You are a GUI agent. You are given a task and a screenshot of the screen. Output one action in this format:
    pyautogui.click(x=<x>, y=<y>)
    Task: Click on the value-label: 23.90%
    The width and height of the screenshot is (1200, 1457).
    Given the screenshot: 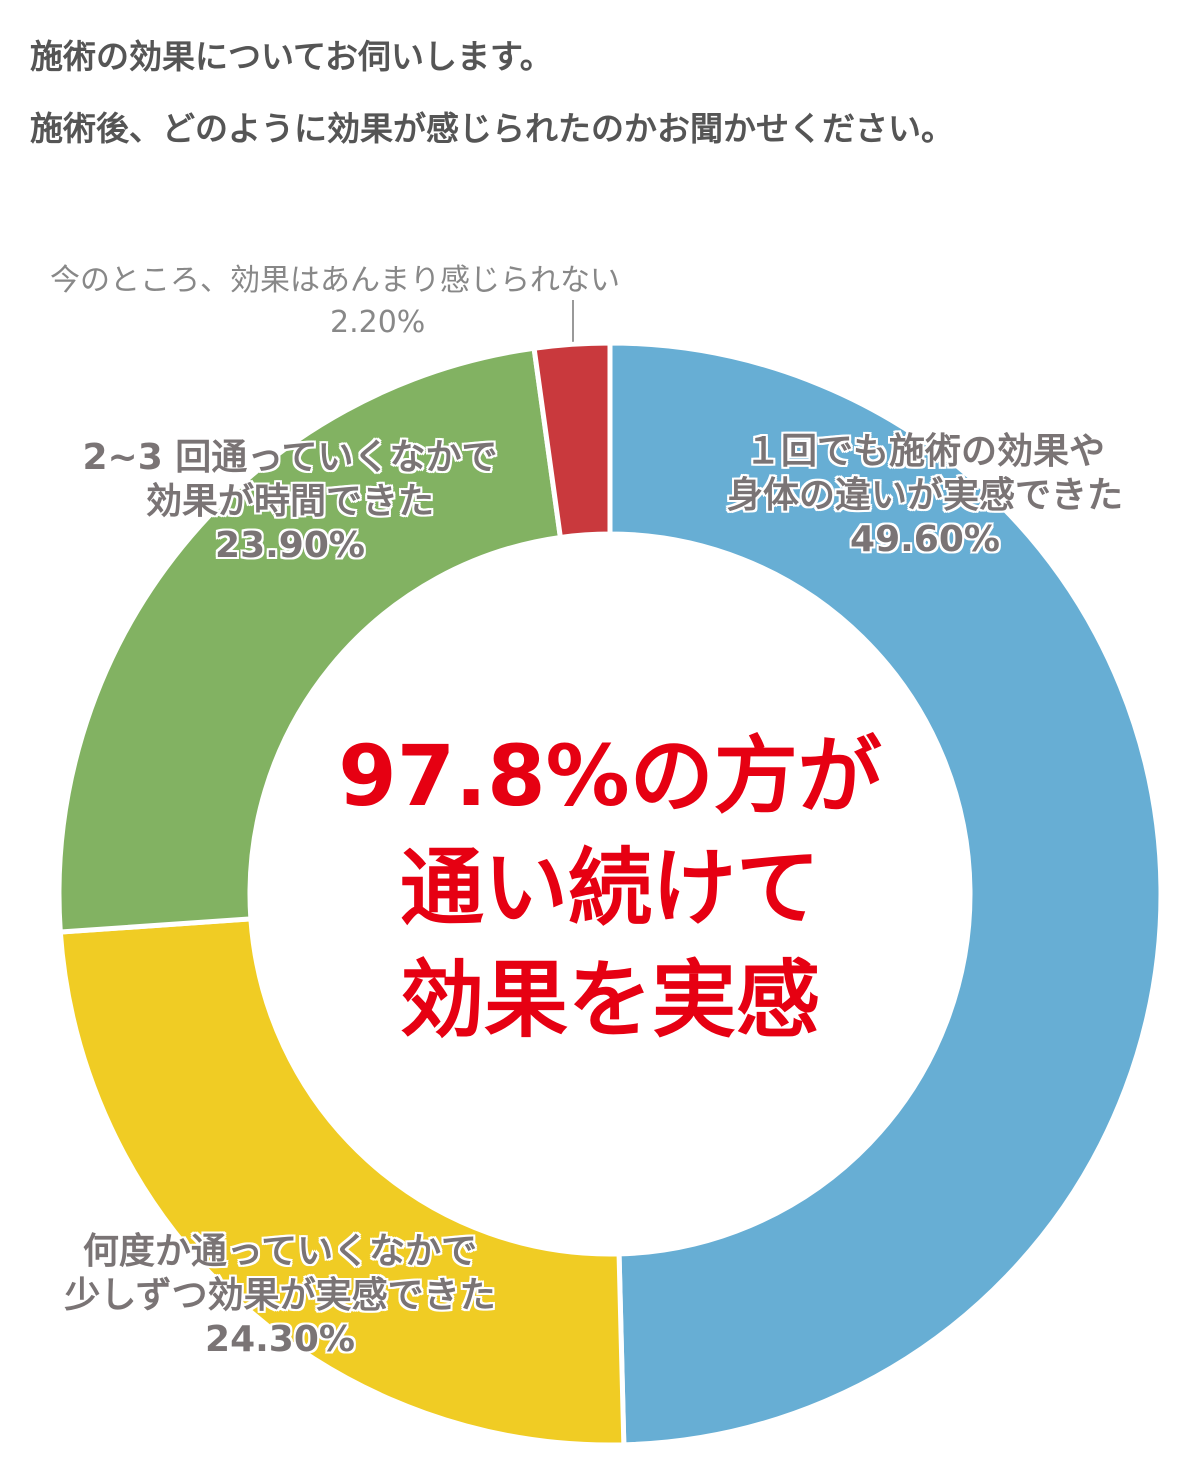 What is the action you would take?
    pyautogui.click(x=290, y=545)
    